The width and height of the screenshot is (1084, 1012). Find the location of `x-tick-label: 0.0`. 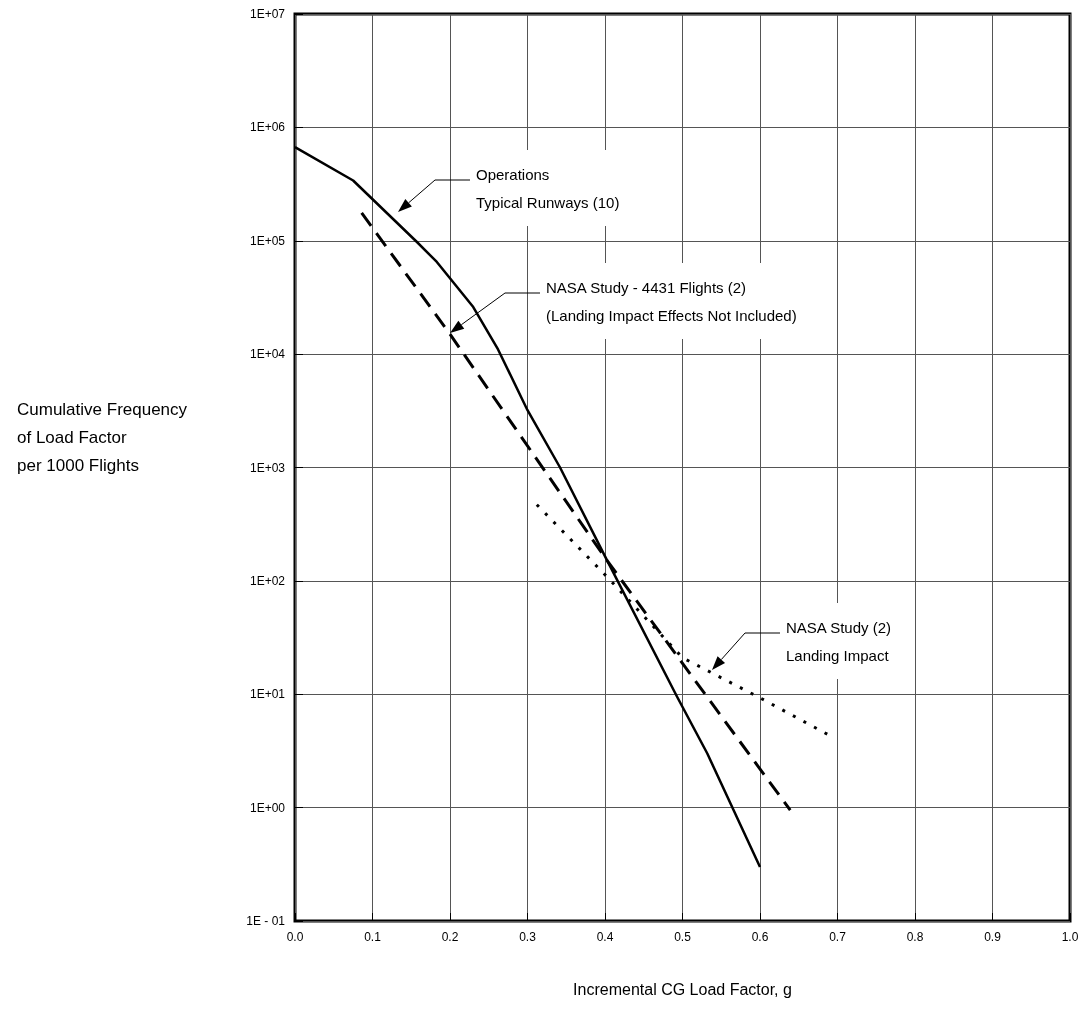

x-tick-label: 0.0 is located at coordinates (295, 937).